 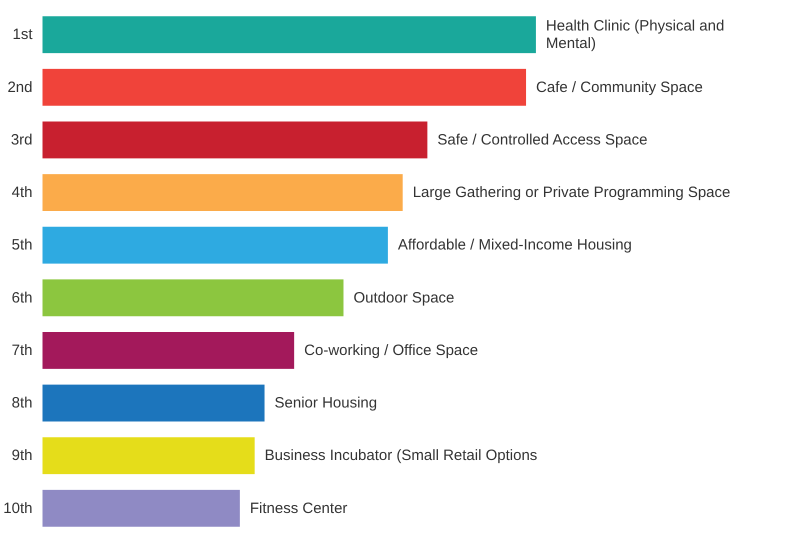 I want to click on y-tick-label: 4th, so click(x=22, y=193).